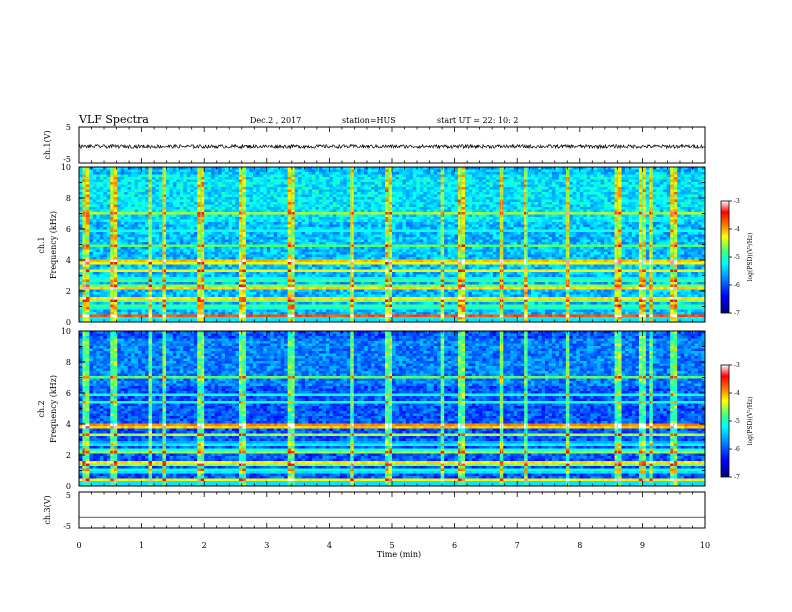 The height and width of the screenshot is (612, 792). Describe the element at coordinates (454, 545) in the screenshot. I see `x-tick-label: 6` at that location.